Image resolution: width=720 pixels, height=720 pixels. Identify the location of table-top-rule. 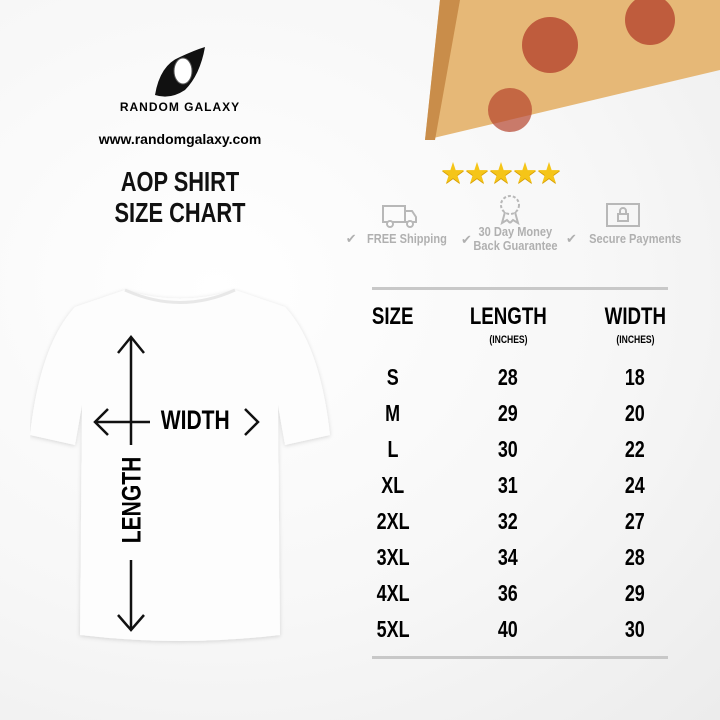
(520, 288).